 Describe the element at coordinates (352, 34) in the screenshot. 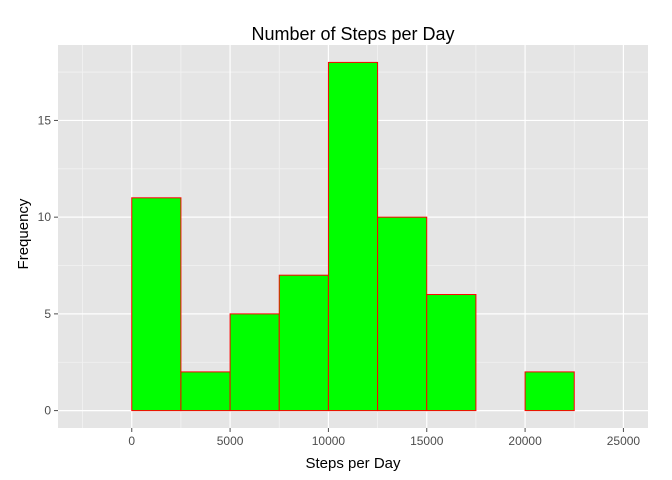

I see `chart-title: Number of Steps per Day` at that location.